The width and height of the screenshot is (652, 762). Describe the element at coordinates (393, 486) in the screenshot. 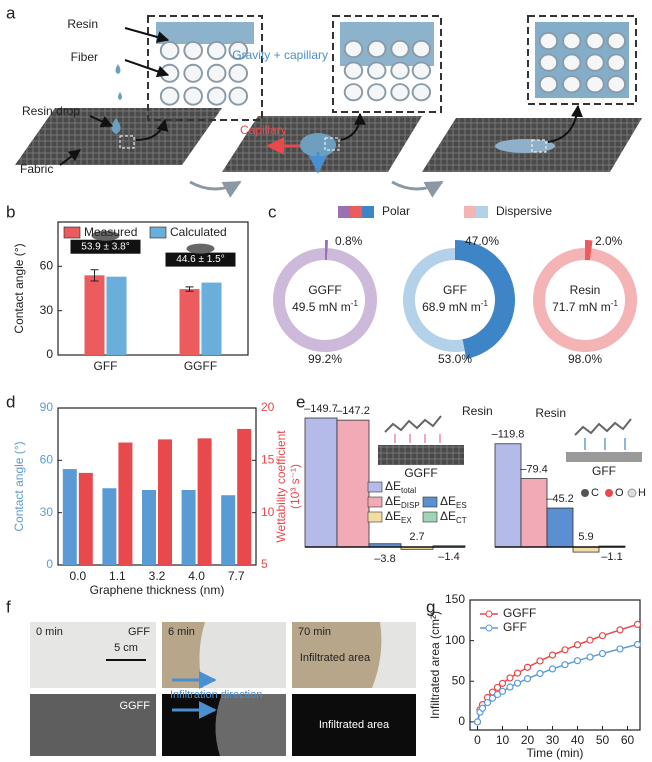

I see `legend-name: ΔE` at that location.